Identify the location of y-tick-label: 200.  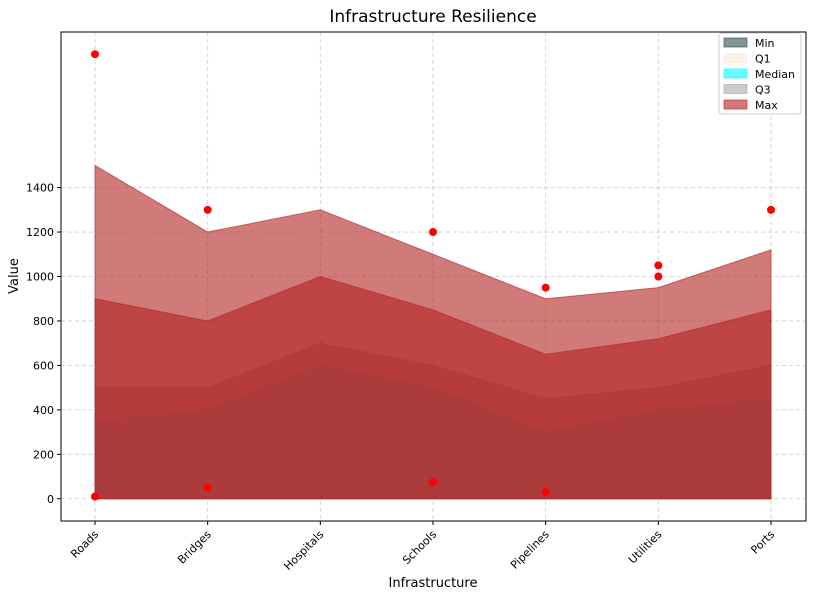
(43, 454).